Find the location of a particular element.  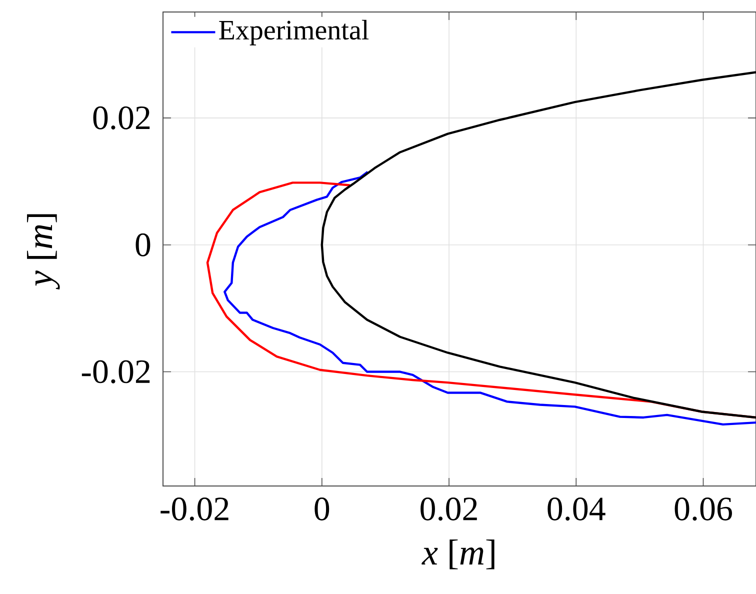

y-tick-label: 0.02 is located at coordinates (121, 118).